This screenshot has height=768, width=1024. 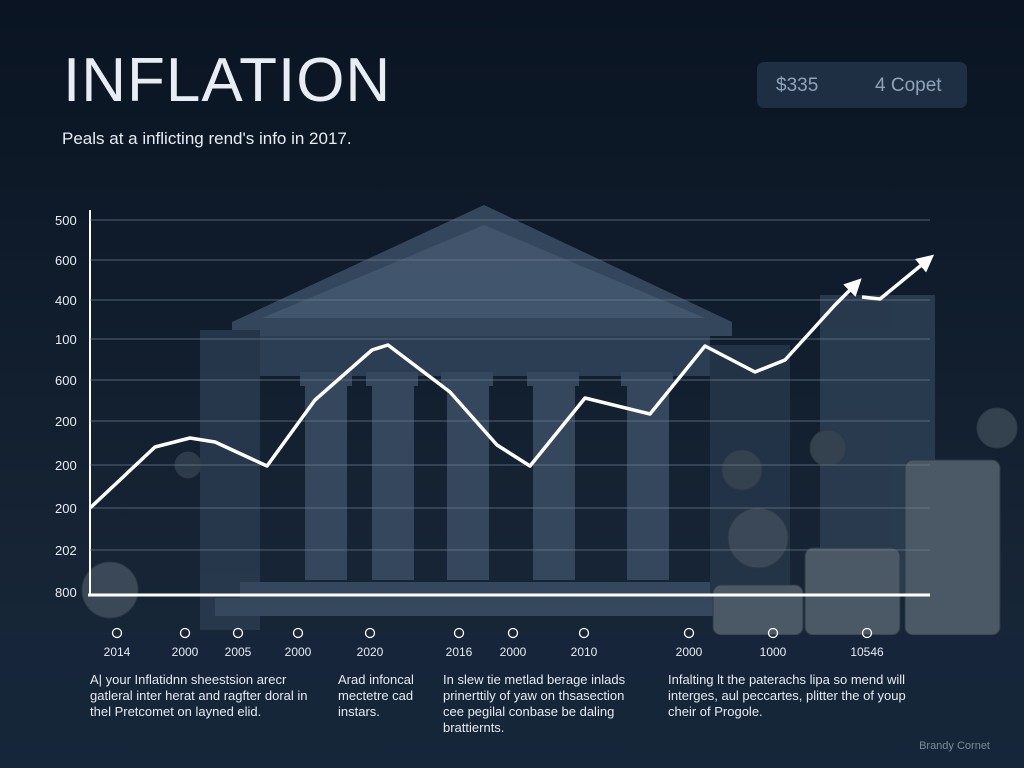 I want to click on x-label: 2014, so click(x=117, y=652).